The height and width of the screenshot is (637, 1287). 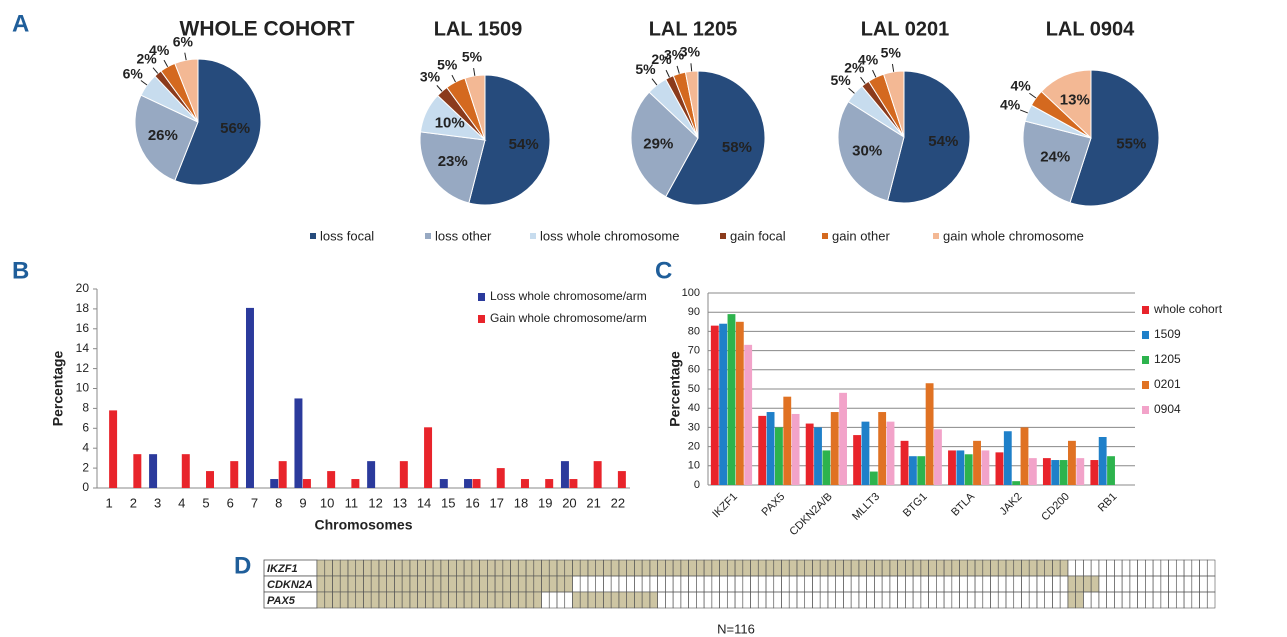 What do you see at coordinates (108, 502) in the screenshot?
I see `x-tick-label: 1` at bounding box center [108, 502].